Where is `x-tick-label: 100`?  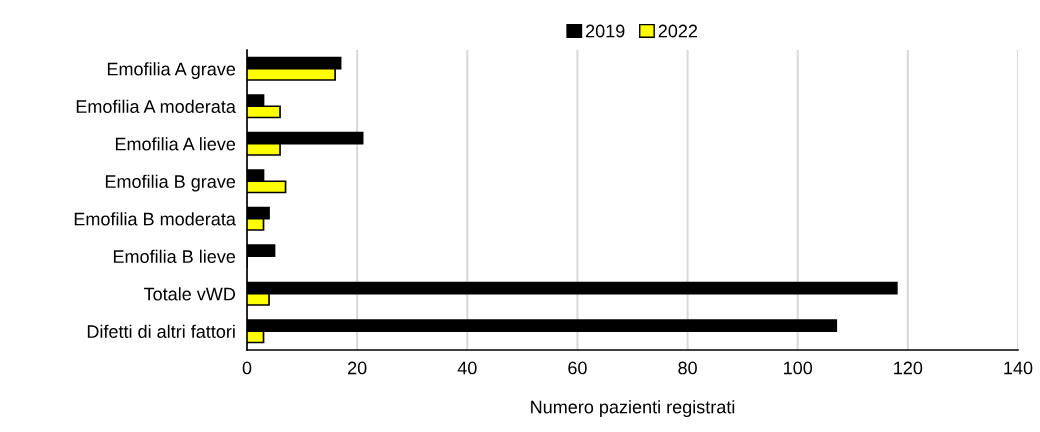 x-tick-label: 100 is located at coordinates (798, 368).